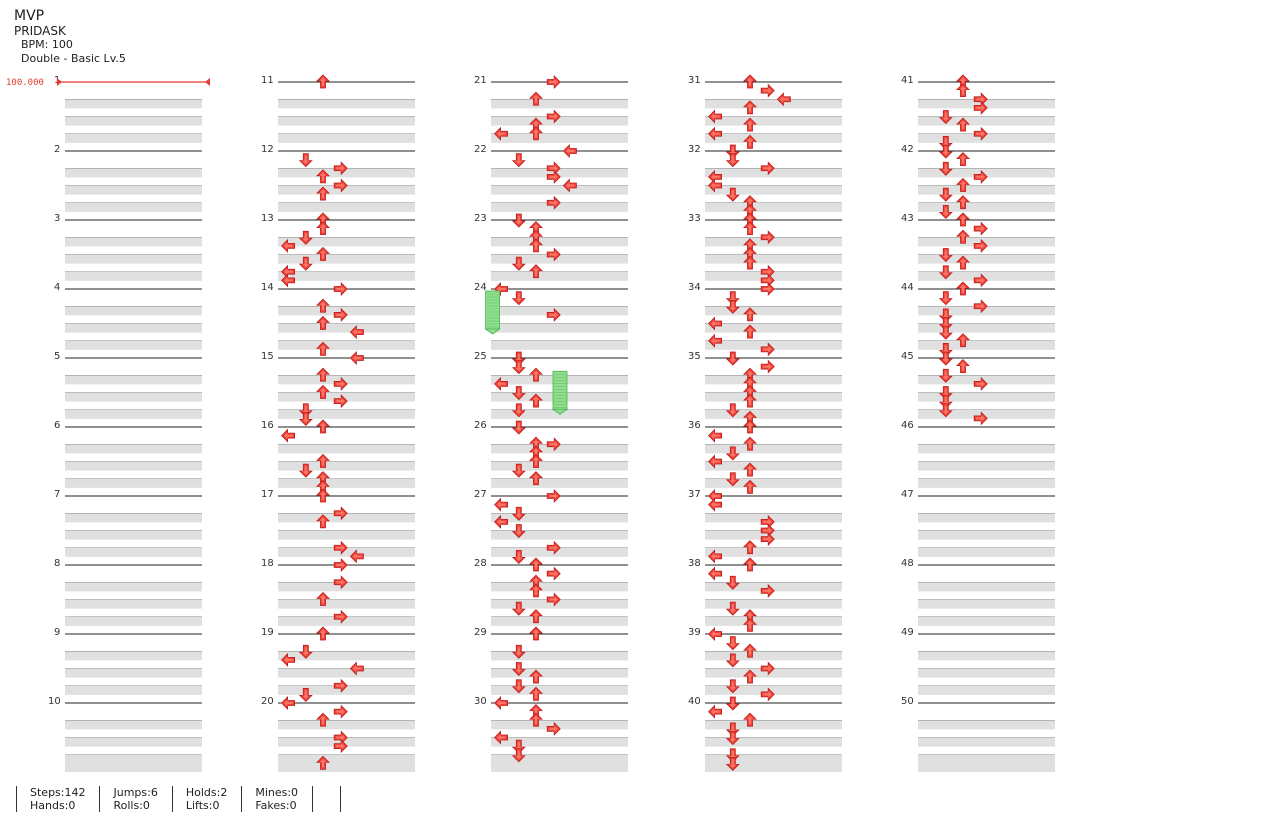 The width and height of the screenshot is (1280, 825). Describe the element at coordinates (551, 661) in the screenshot. I see `measure-block: 29` at that location.